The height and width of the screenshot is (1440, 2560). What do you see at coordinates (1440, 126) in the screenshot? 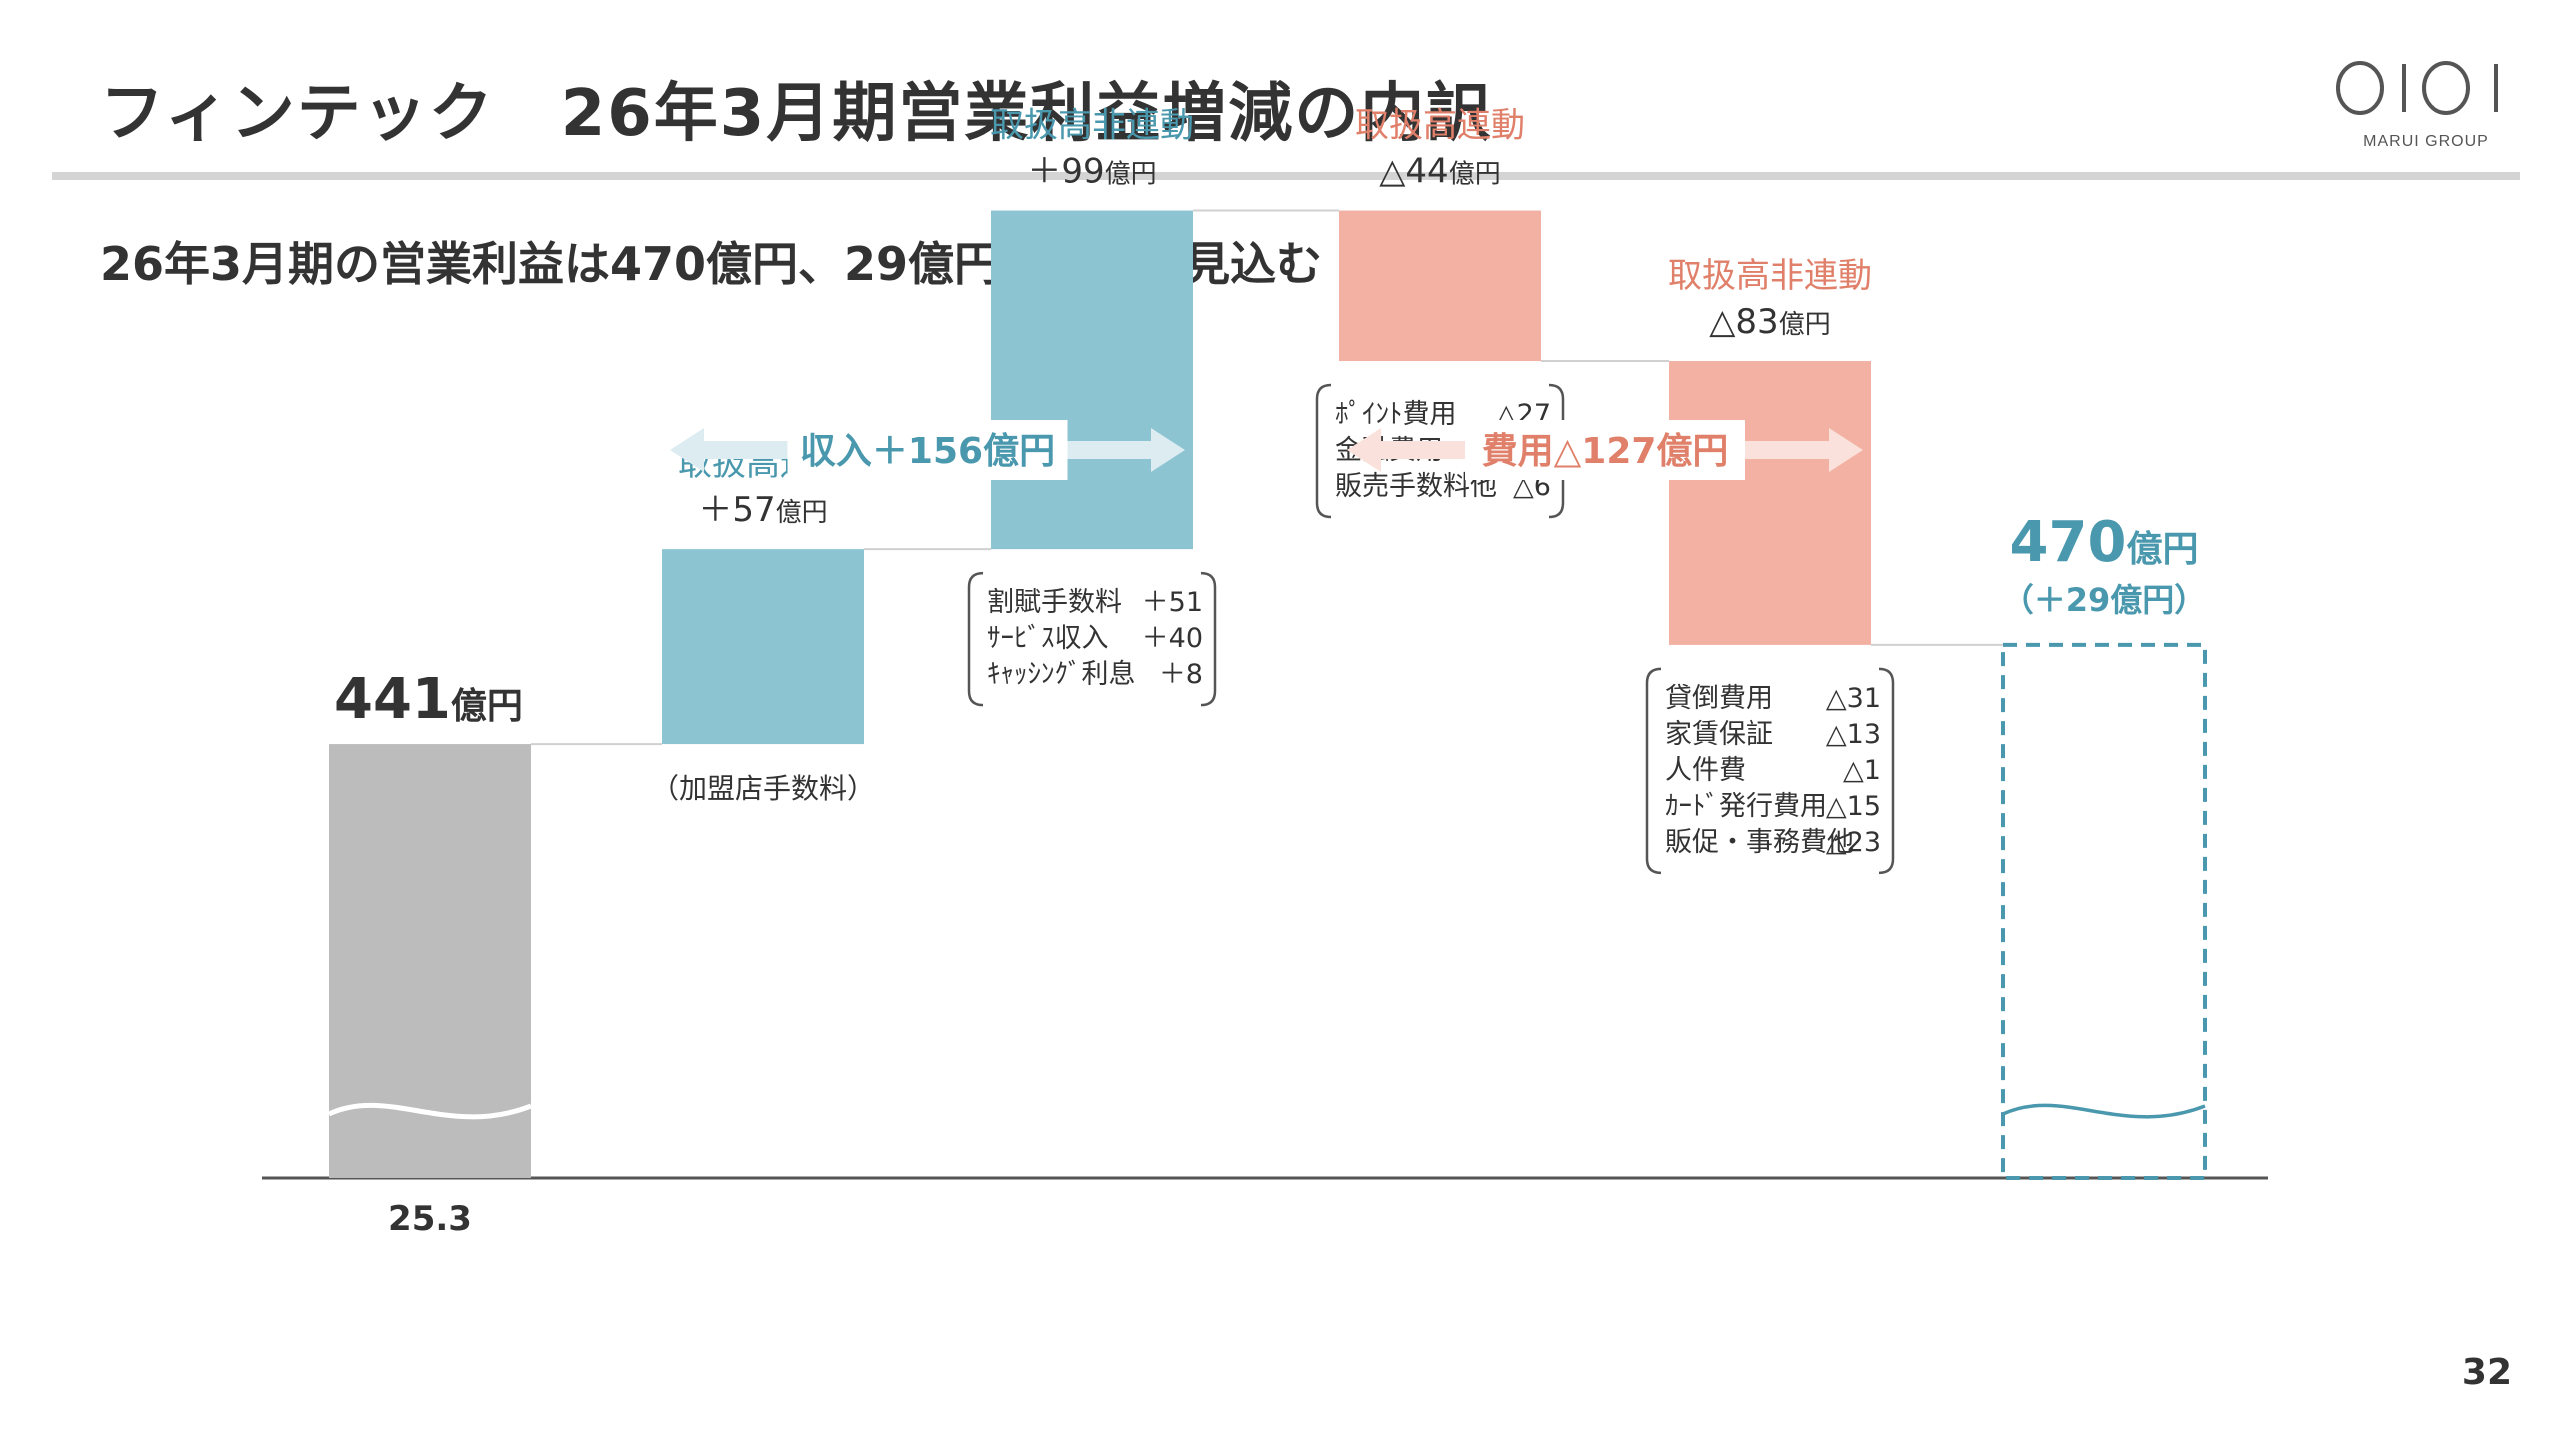
I see `expense-step-title: 取扱高連動` at bounding box center [1440, 126].